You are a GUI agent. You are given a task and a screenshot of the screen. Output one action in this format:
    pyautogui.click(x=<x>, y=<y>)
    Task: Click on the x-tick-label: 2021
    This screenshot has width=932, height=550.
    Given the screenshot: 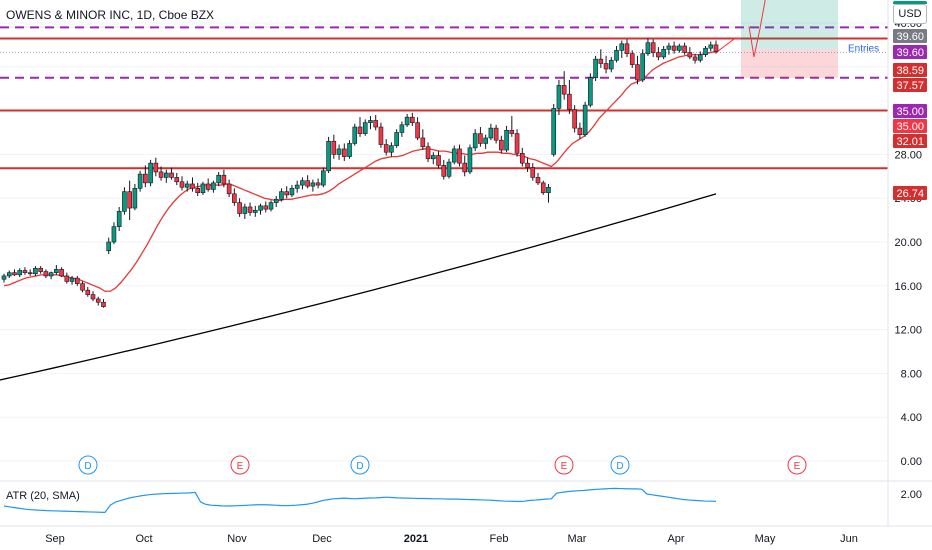 What is the action you would take?
    pyautogui.click(x=416, y=539)
    